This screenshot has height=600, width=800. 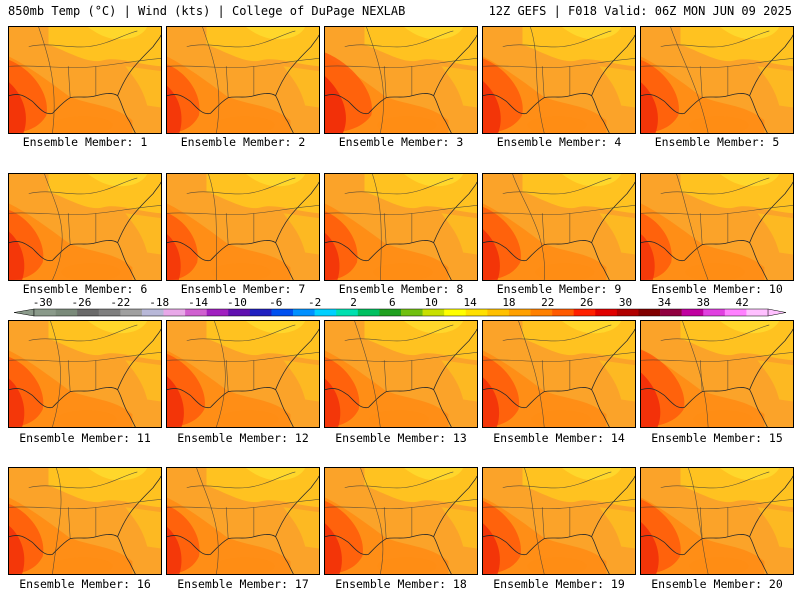 What do you see at coordinates (85, 438) in the screenshot?
I see `ensemble-member-label: Ensemble Member: 11` at bounding box center [85, 438].